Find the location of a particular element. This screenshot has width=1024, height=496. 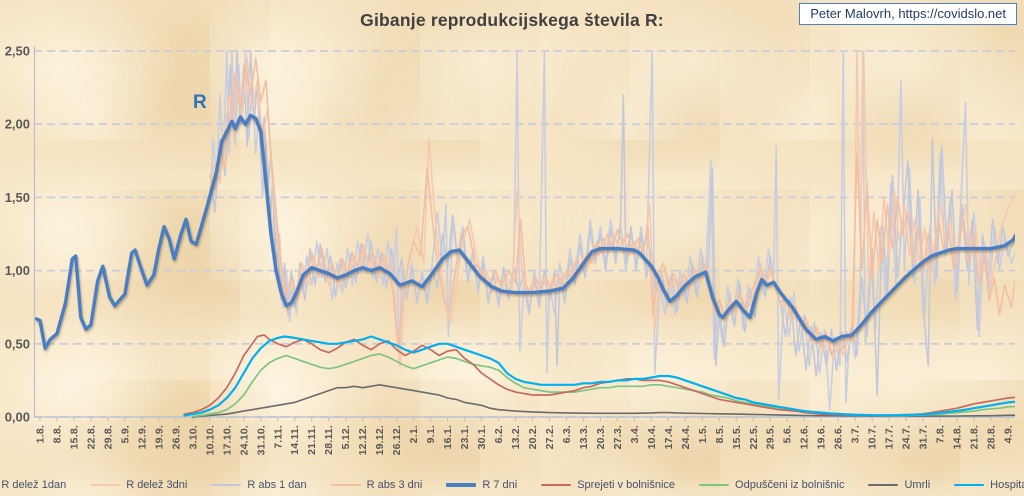

x-tick-label: 17.4. is located at coordinates (669, 437).